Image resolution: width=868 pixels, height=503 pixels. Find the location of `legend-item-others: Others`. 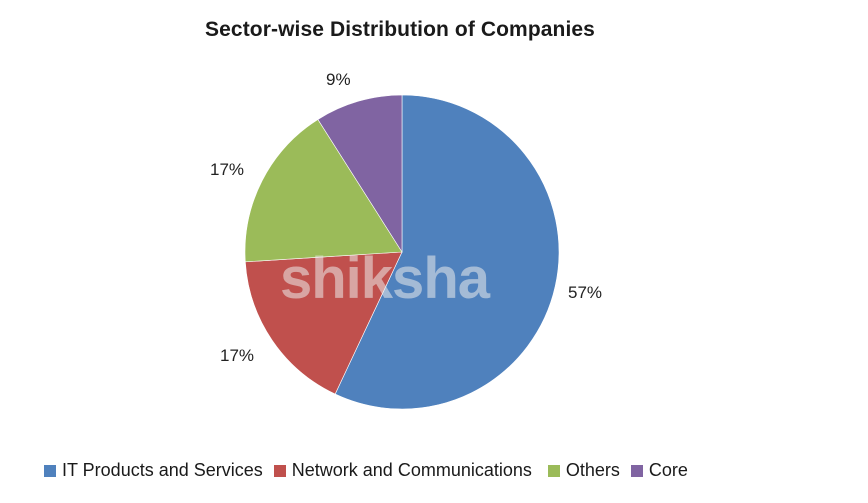

legend-item-others: Others is located at coordinates (583, 470).